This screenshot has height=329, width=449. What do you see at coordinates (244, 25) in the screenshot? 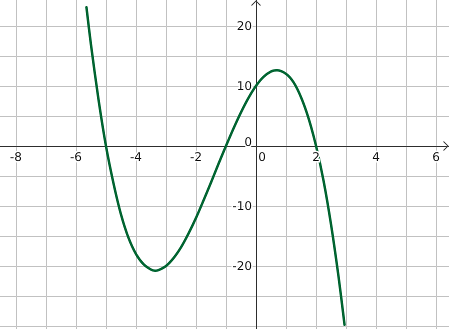
I see `y-tick-label: 20` at bounding box center [244, 25].